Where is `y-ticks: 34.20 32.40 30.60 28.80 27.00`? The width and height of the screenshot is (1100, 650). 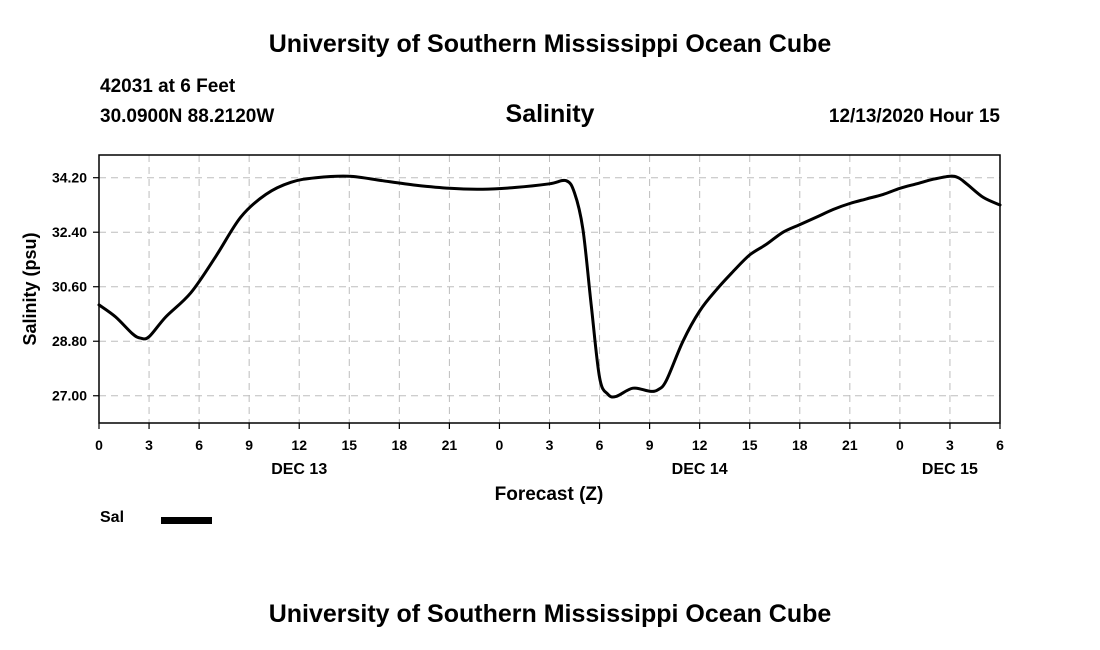 y-ticks: 34.20 32.40 30.60 28.80 27.00 is located at coordinates (75, 287).